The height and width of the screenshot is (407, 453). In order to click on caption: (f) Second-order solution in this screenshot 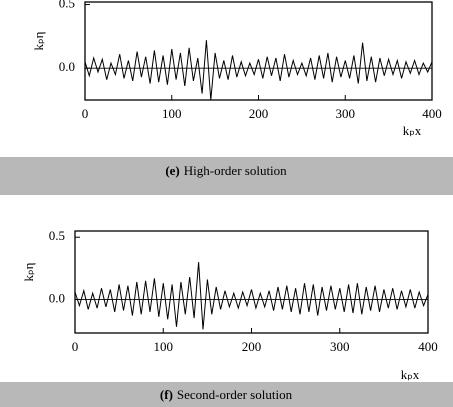, I will do `click(226, 394)`.